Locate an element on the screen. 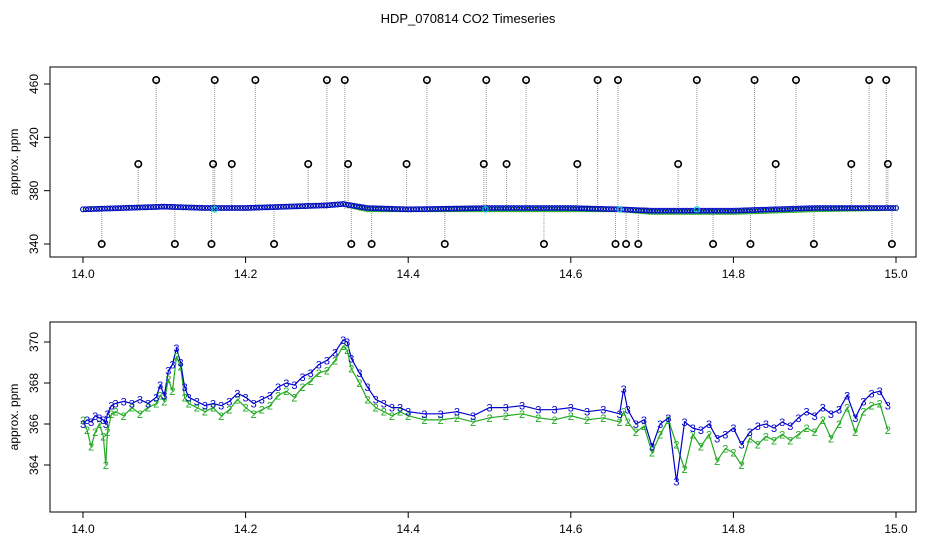  panel1-y-axis: 340 380 420 460 is located at coordinates (39, 164).